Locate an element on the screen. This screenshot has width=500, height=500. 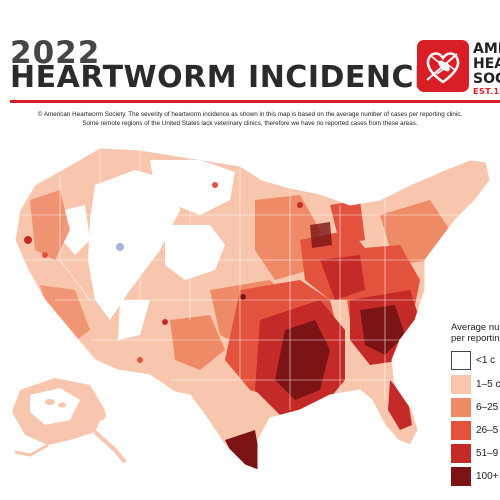
legend-label: 6–25 is located at coordinates (487, 407).